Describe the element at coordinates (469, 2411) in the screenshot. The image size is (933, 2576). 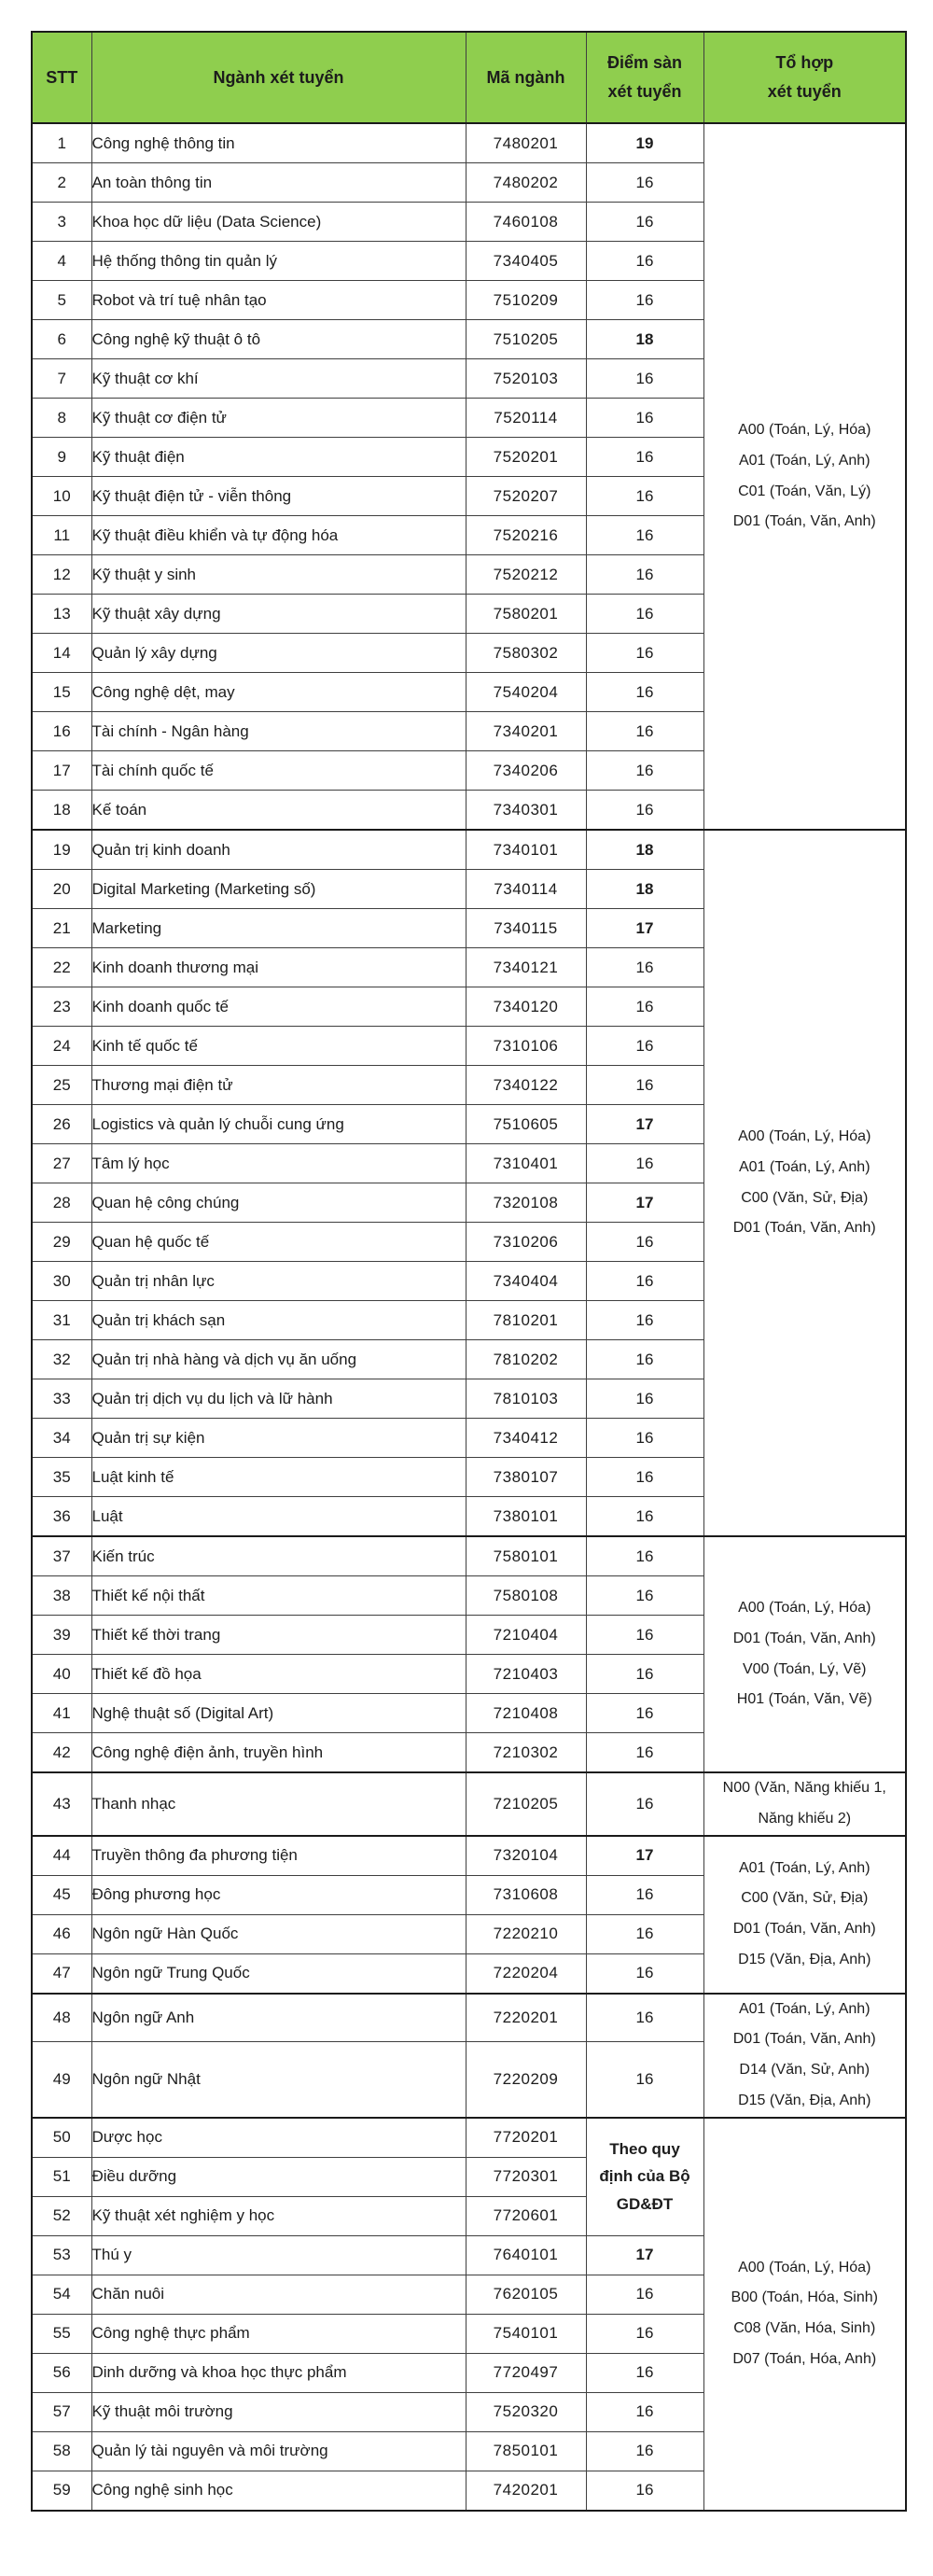
I see `table-row: 57 Kỹ thuật môi trường 7520320 16` at that location.